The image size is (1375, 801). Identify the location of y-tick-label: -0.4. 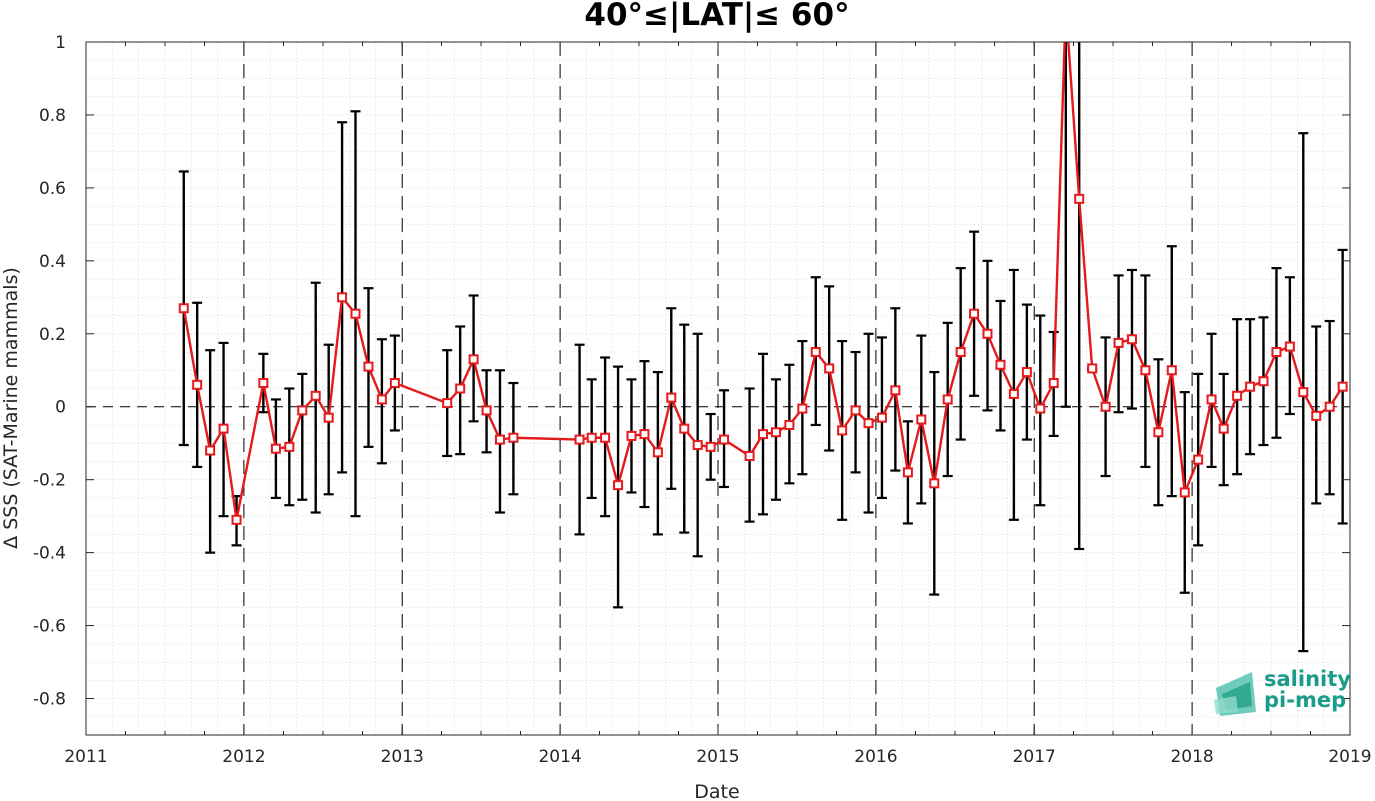
(49, 554).